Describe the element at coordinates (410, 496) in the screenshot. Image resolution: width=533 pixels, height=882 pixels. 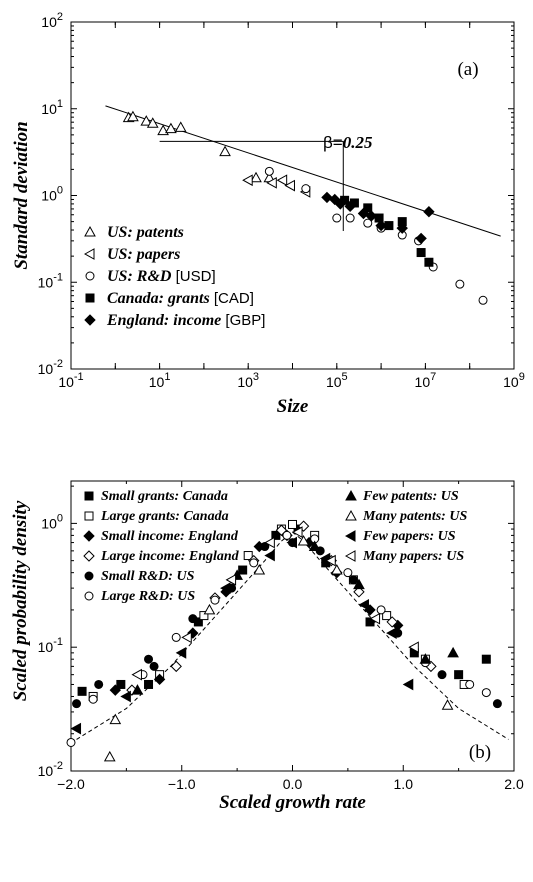
I see `legend-label: Few patents: US` at that location.